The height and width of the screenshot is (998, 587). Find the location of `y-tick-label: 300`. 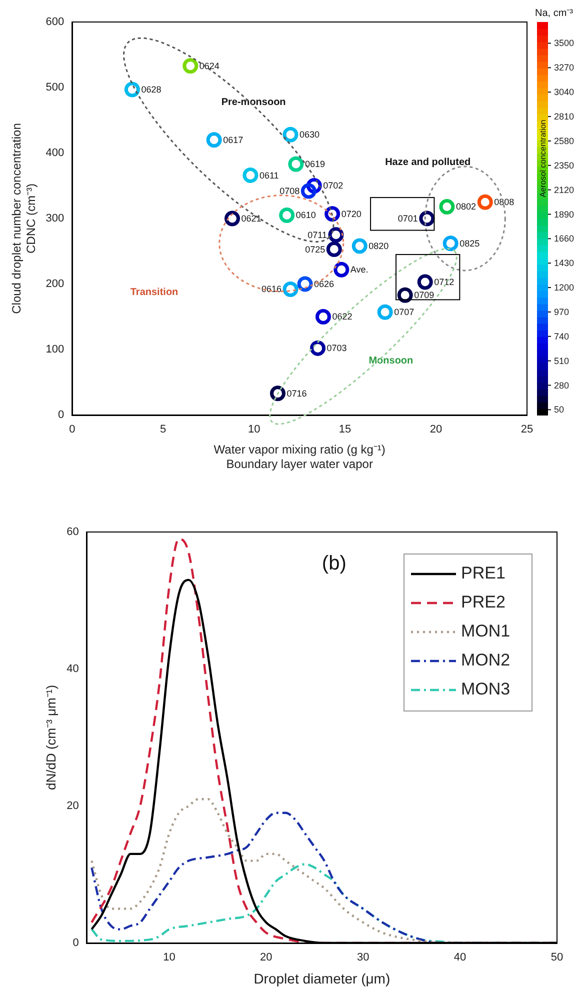

y-tick-label: 300 is located at coordinates (55, 218).